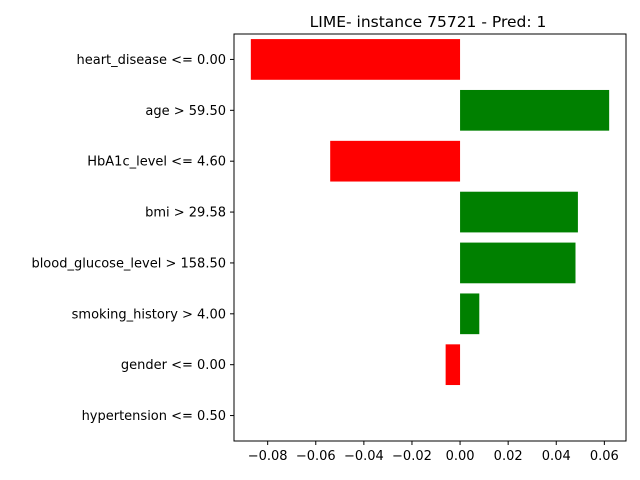  I want to click on x-tick-label-0: −0.08, so click(268, 456).